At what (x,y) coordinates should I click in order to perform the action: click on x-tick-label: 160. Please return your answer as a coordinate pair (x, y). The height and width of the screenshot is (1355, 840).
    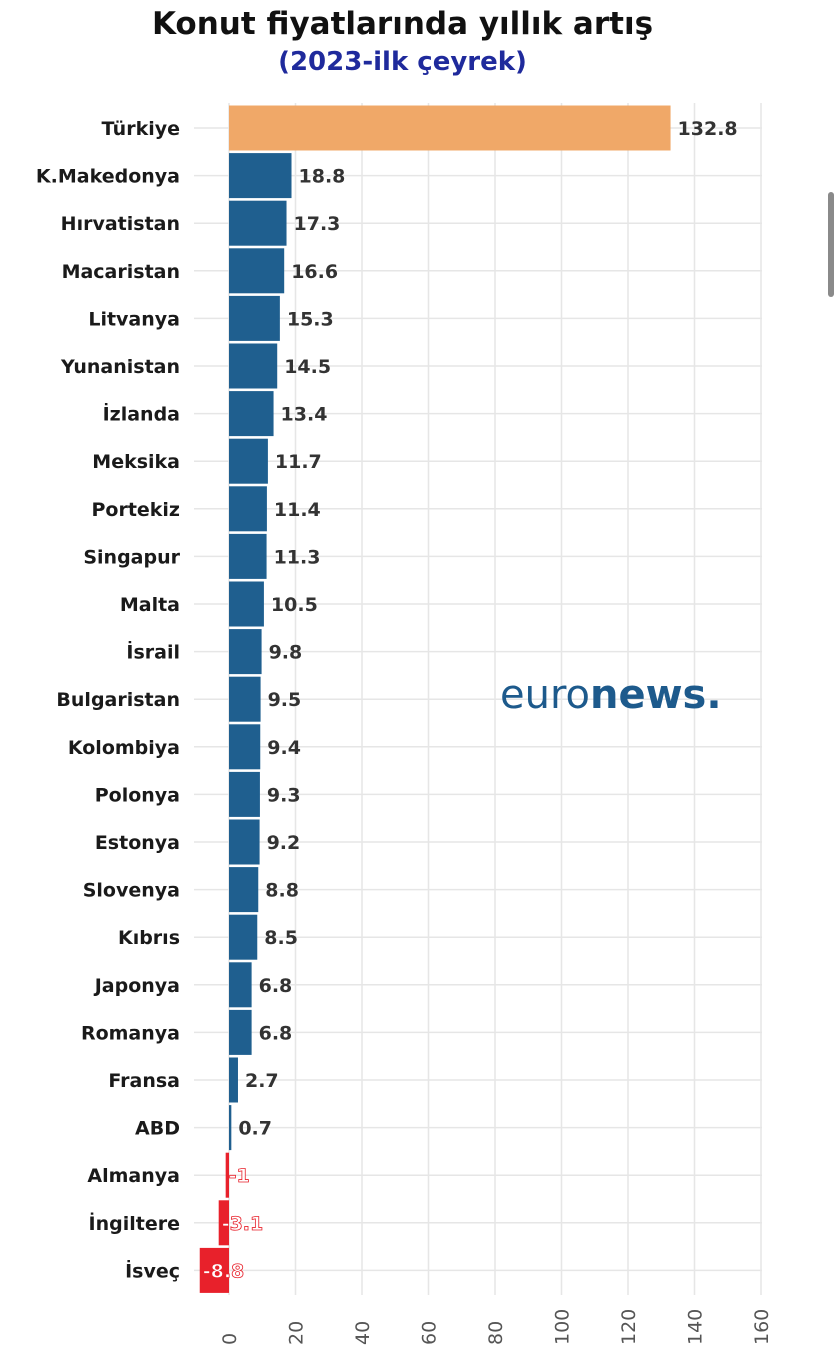
    Looking at the image, I should click on (762, 1327).